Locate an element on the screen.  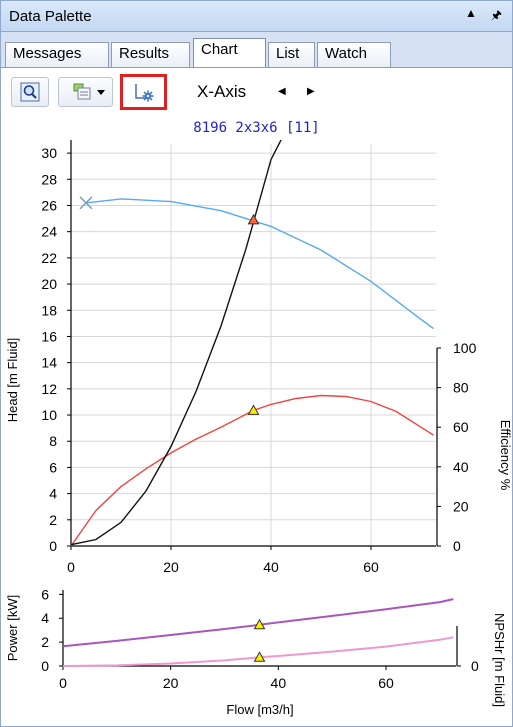
tab-watch: Watch is located at coordinates (354, 55).